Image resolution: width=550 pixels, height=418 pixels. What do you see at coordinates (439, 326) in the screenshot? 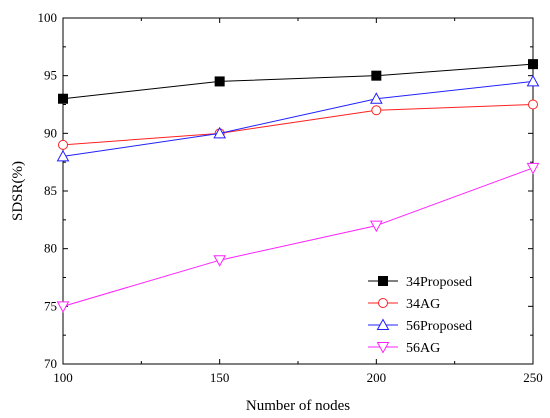
I see `legend-label: 56Proposed` at bounding box center [439, 326].